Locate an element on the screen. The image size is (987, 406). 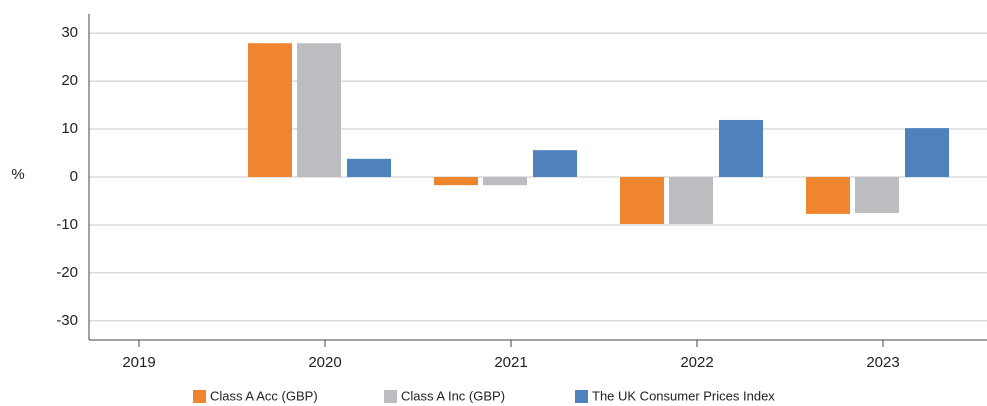
x-tick-label: 2021 is located at coordinates (510, 362).